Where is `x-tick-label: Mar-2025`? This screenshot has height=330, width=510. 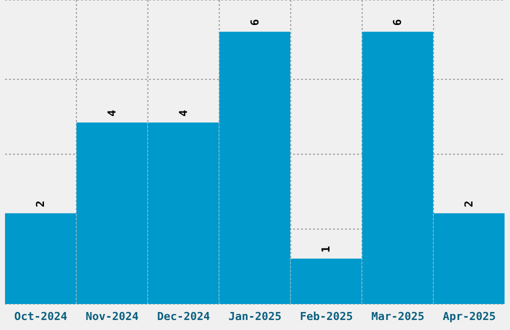 x-tick-label: Mar-2025 is located at coordinates (397, 316).